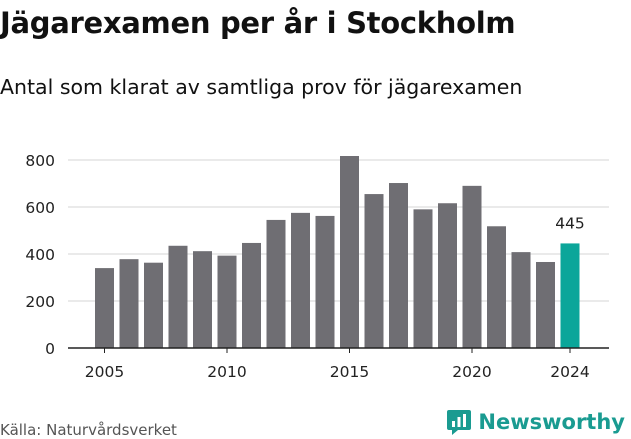 The image size is (631, 439). Describe the element at coordinates (349, 372) in the screenshot. I see `x-tick-label: 2015` at that location.